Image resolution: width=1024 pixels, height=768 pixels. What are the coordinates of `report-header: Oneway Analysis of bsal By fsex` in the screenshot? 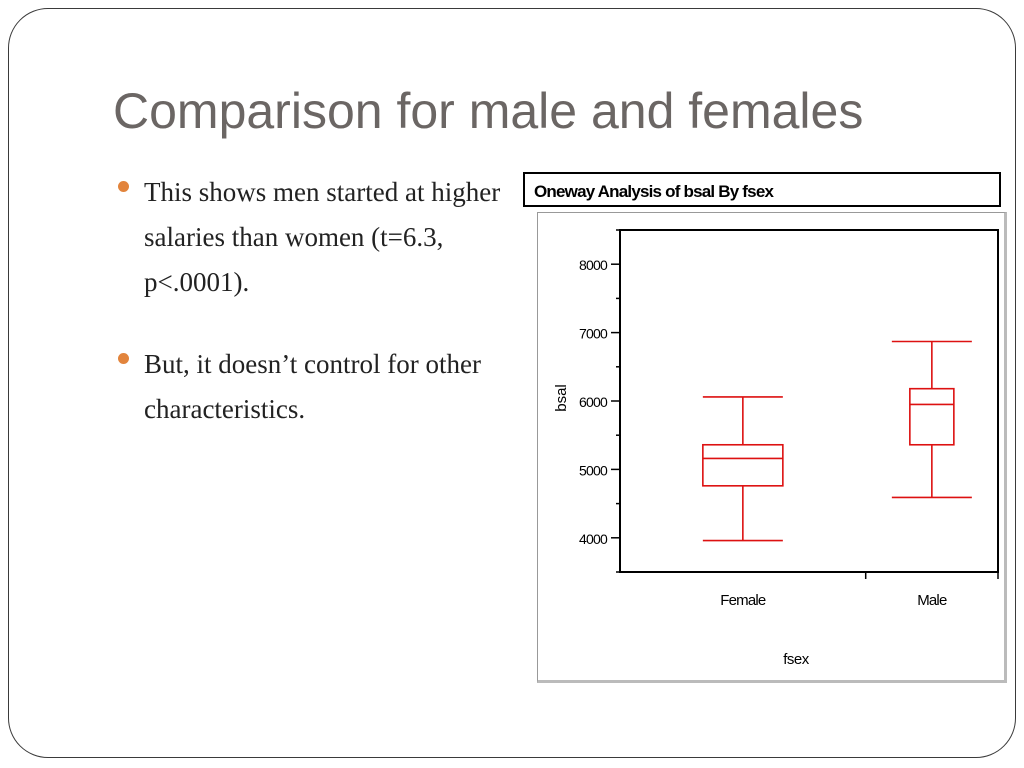 It's located at (762, 189).